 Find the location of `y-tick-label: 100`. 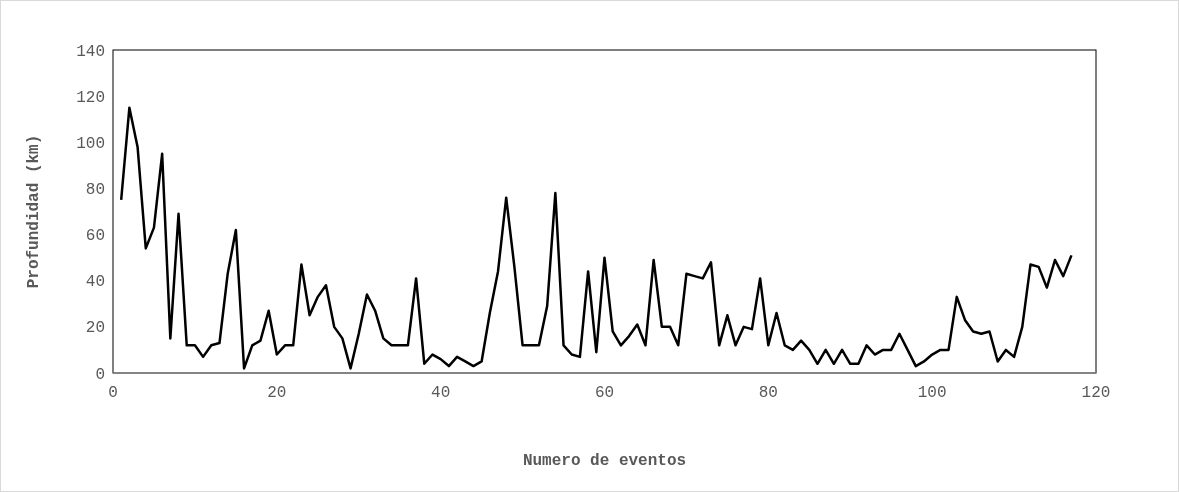

y-tick-label: 100 is located at coordinates (90, 143).